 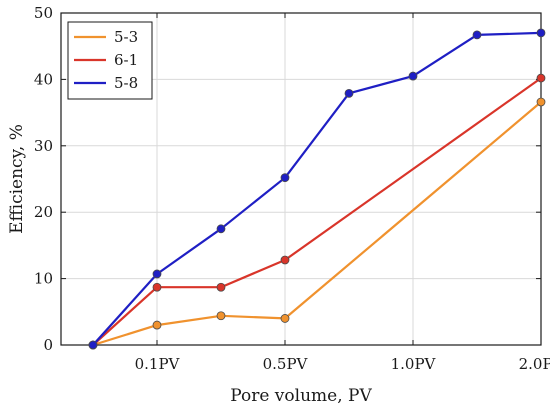 What do you see at coordinates (48, 345) in the screenshot?
I see `y-tick-label: 0` at bounding box center [48, 345].